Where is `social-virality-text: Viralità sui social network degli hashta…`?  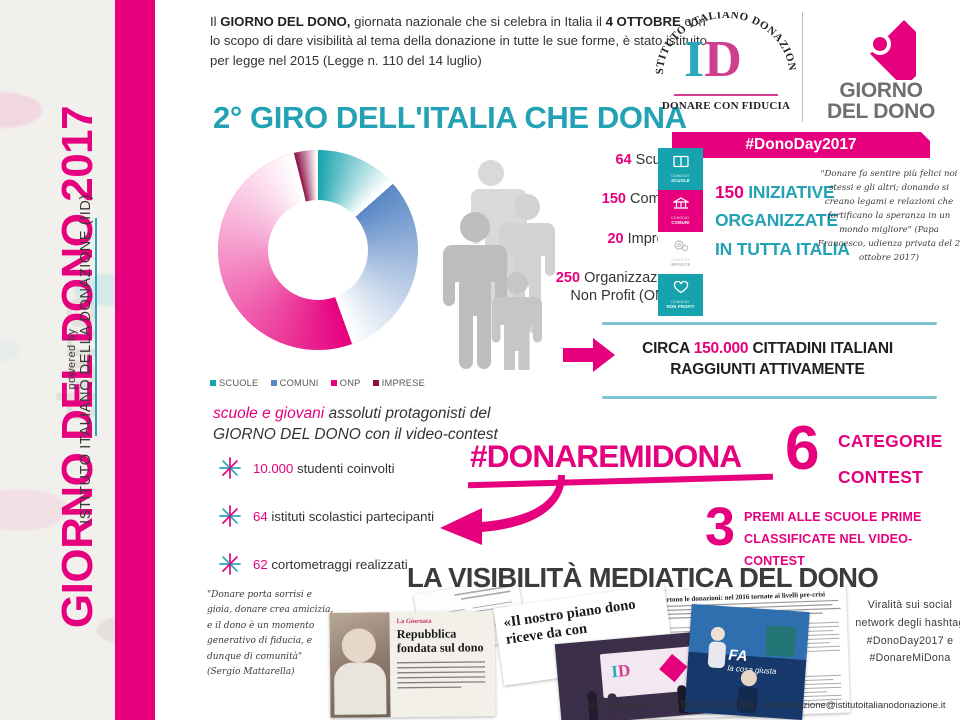
social-virality-text: Viralità sui social network degli hashta… is located at coordinates (907, 632).